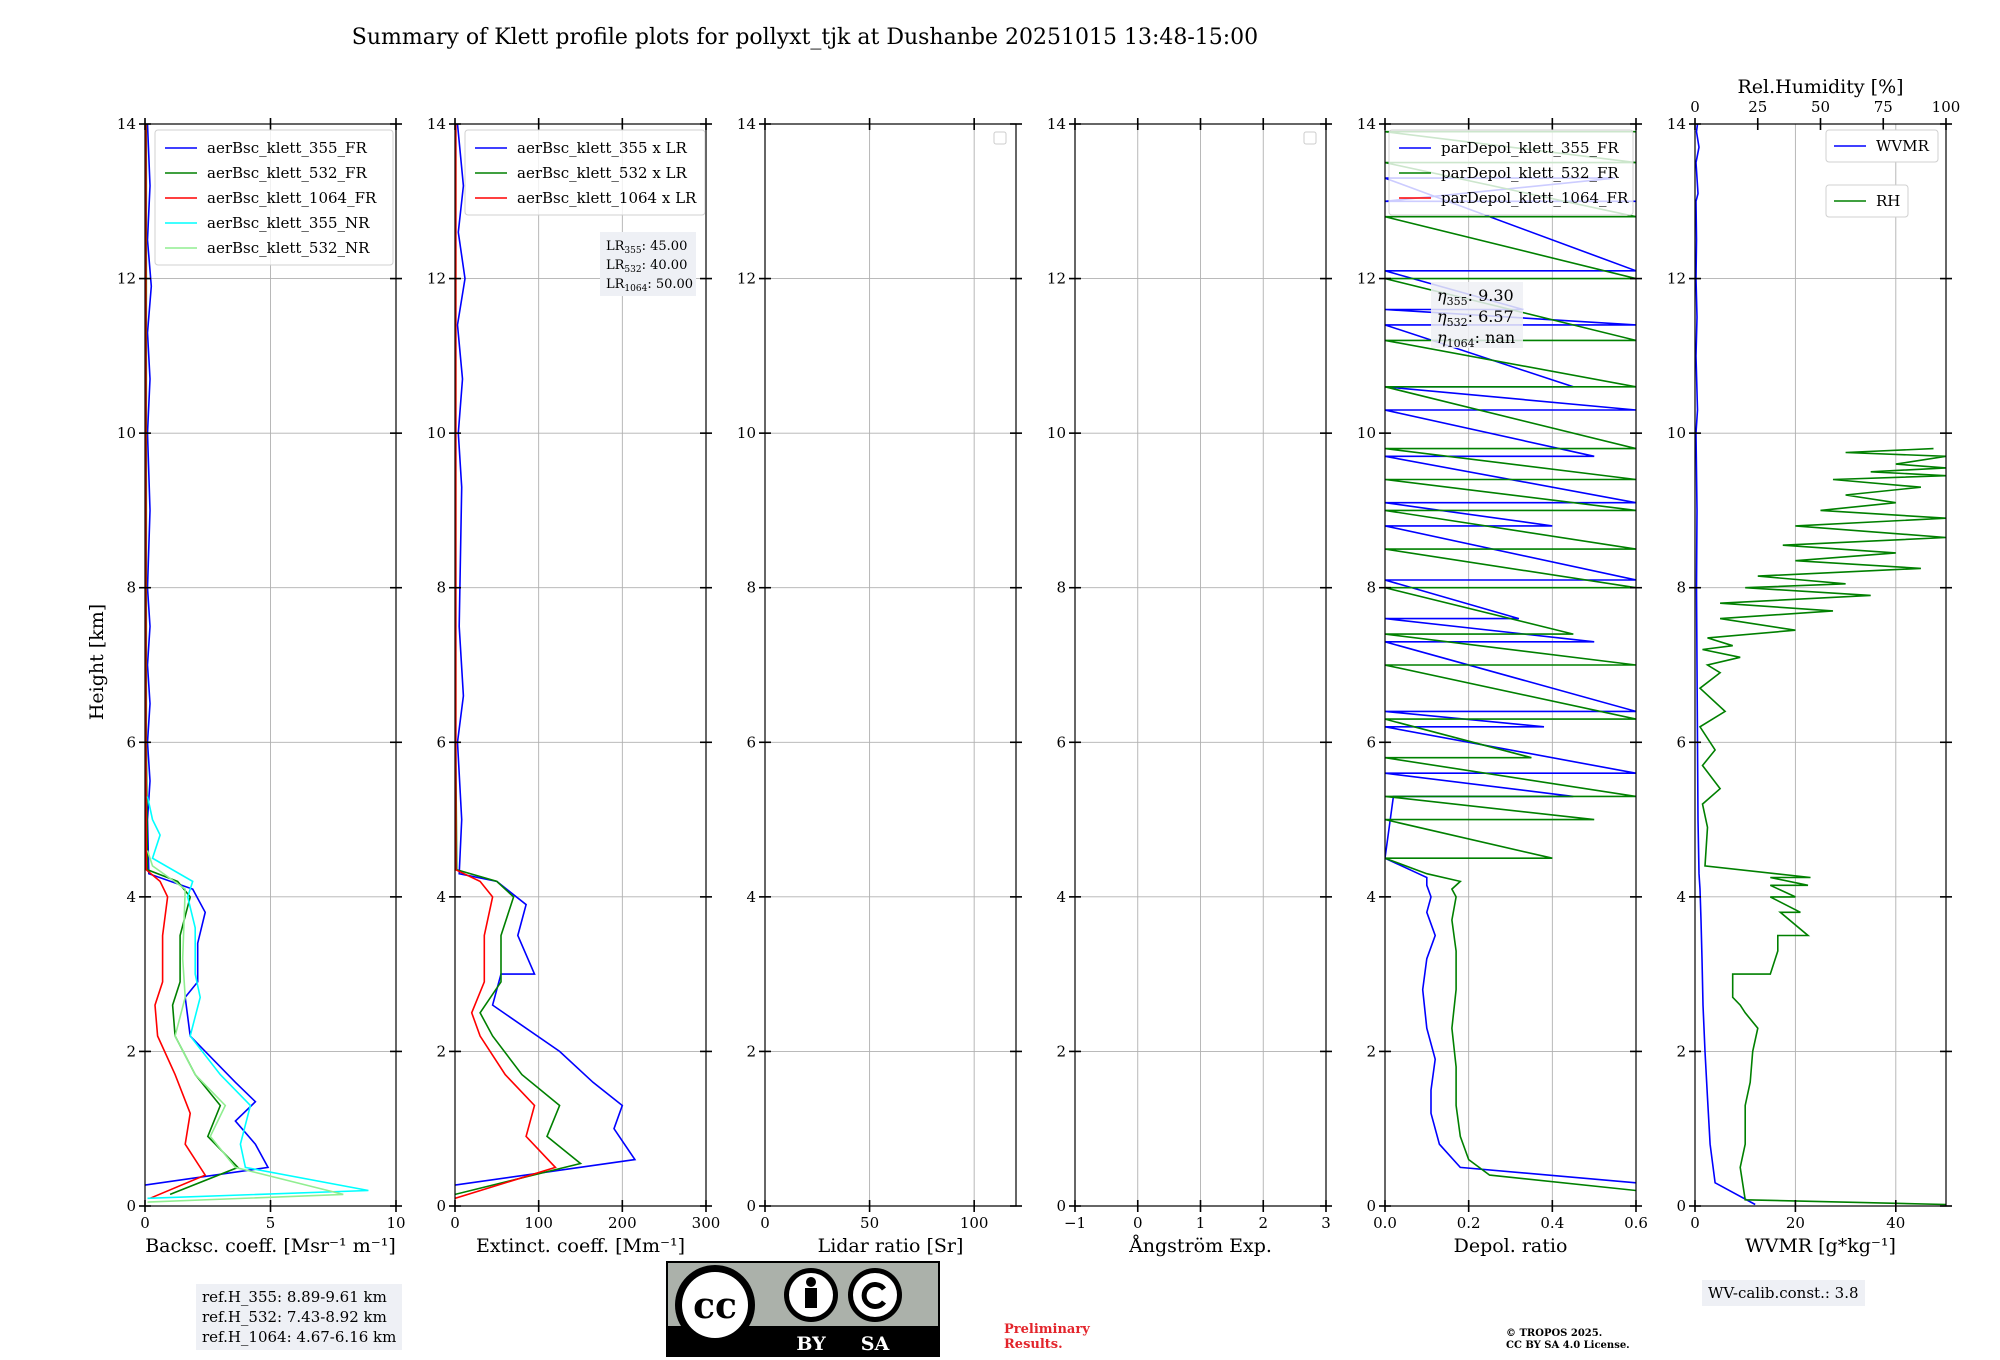 This screenshot has height=1360, width=2000. I want to click on panel-3: 0 2 4 6 8 10 12 14 0 50 100 Lidar ratio [Sr], so click(879, 686).